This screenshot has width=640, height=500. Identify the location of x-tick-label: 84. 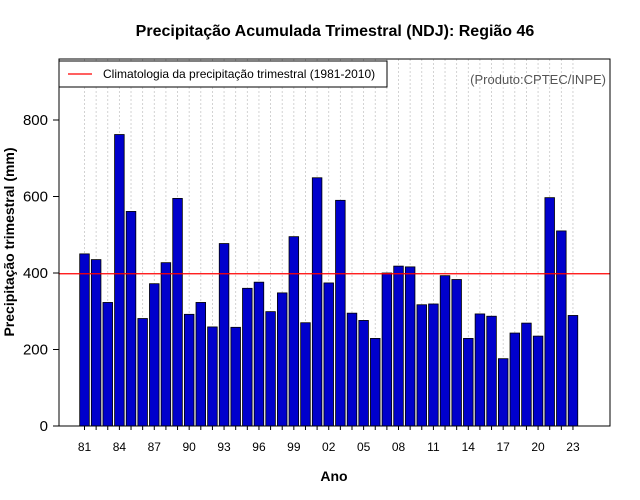
(120, 447).